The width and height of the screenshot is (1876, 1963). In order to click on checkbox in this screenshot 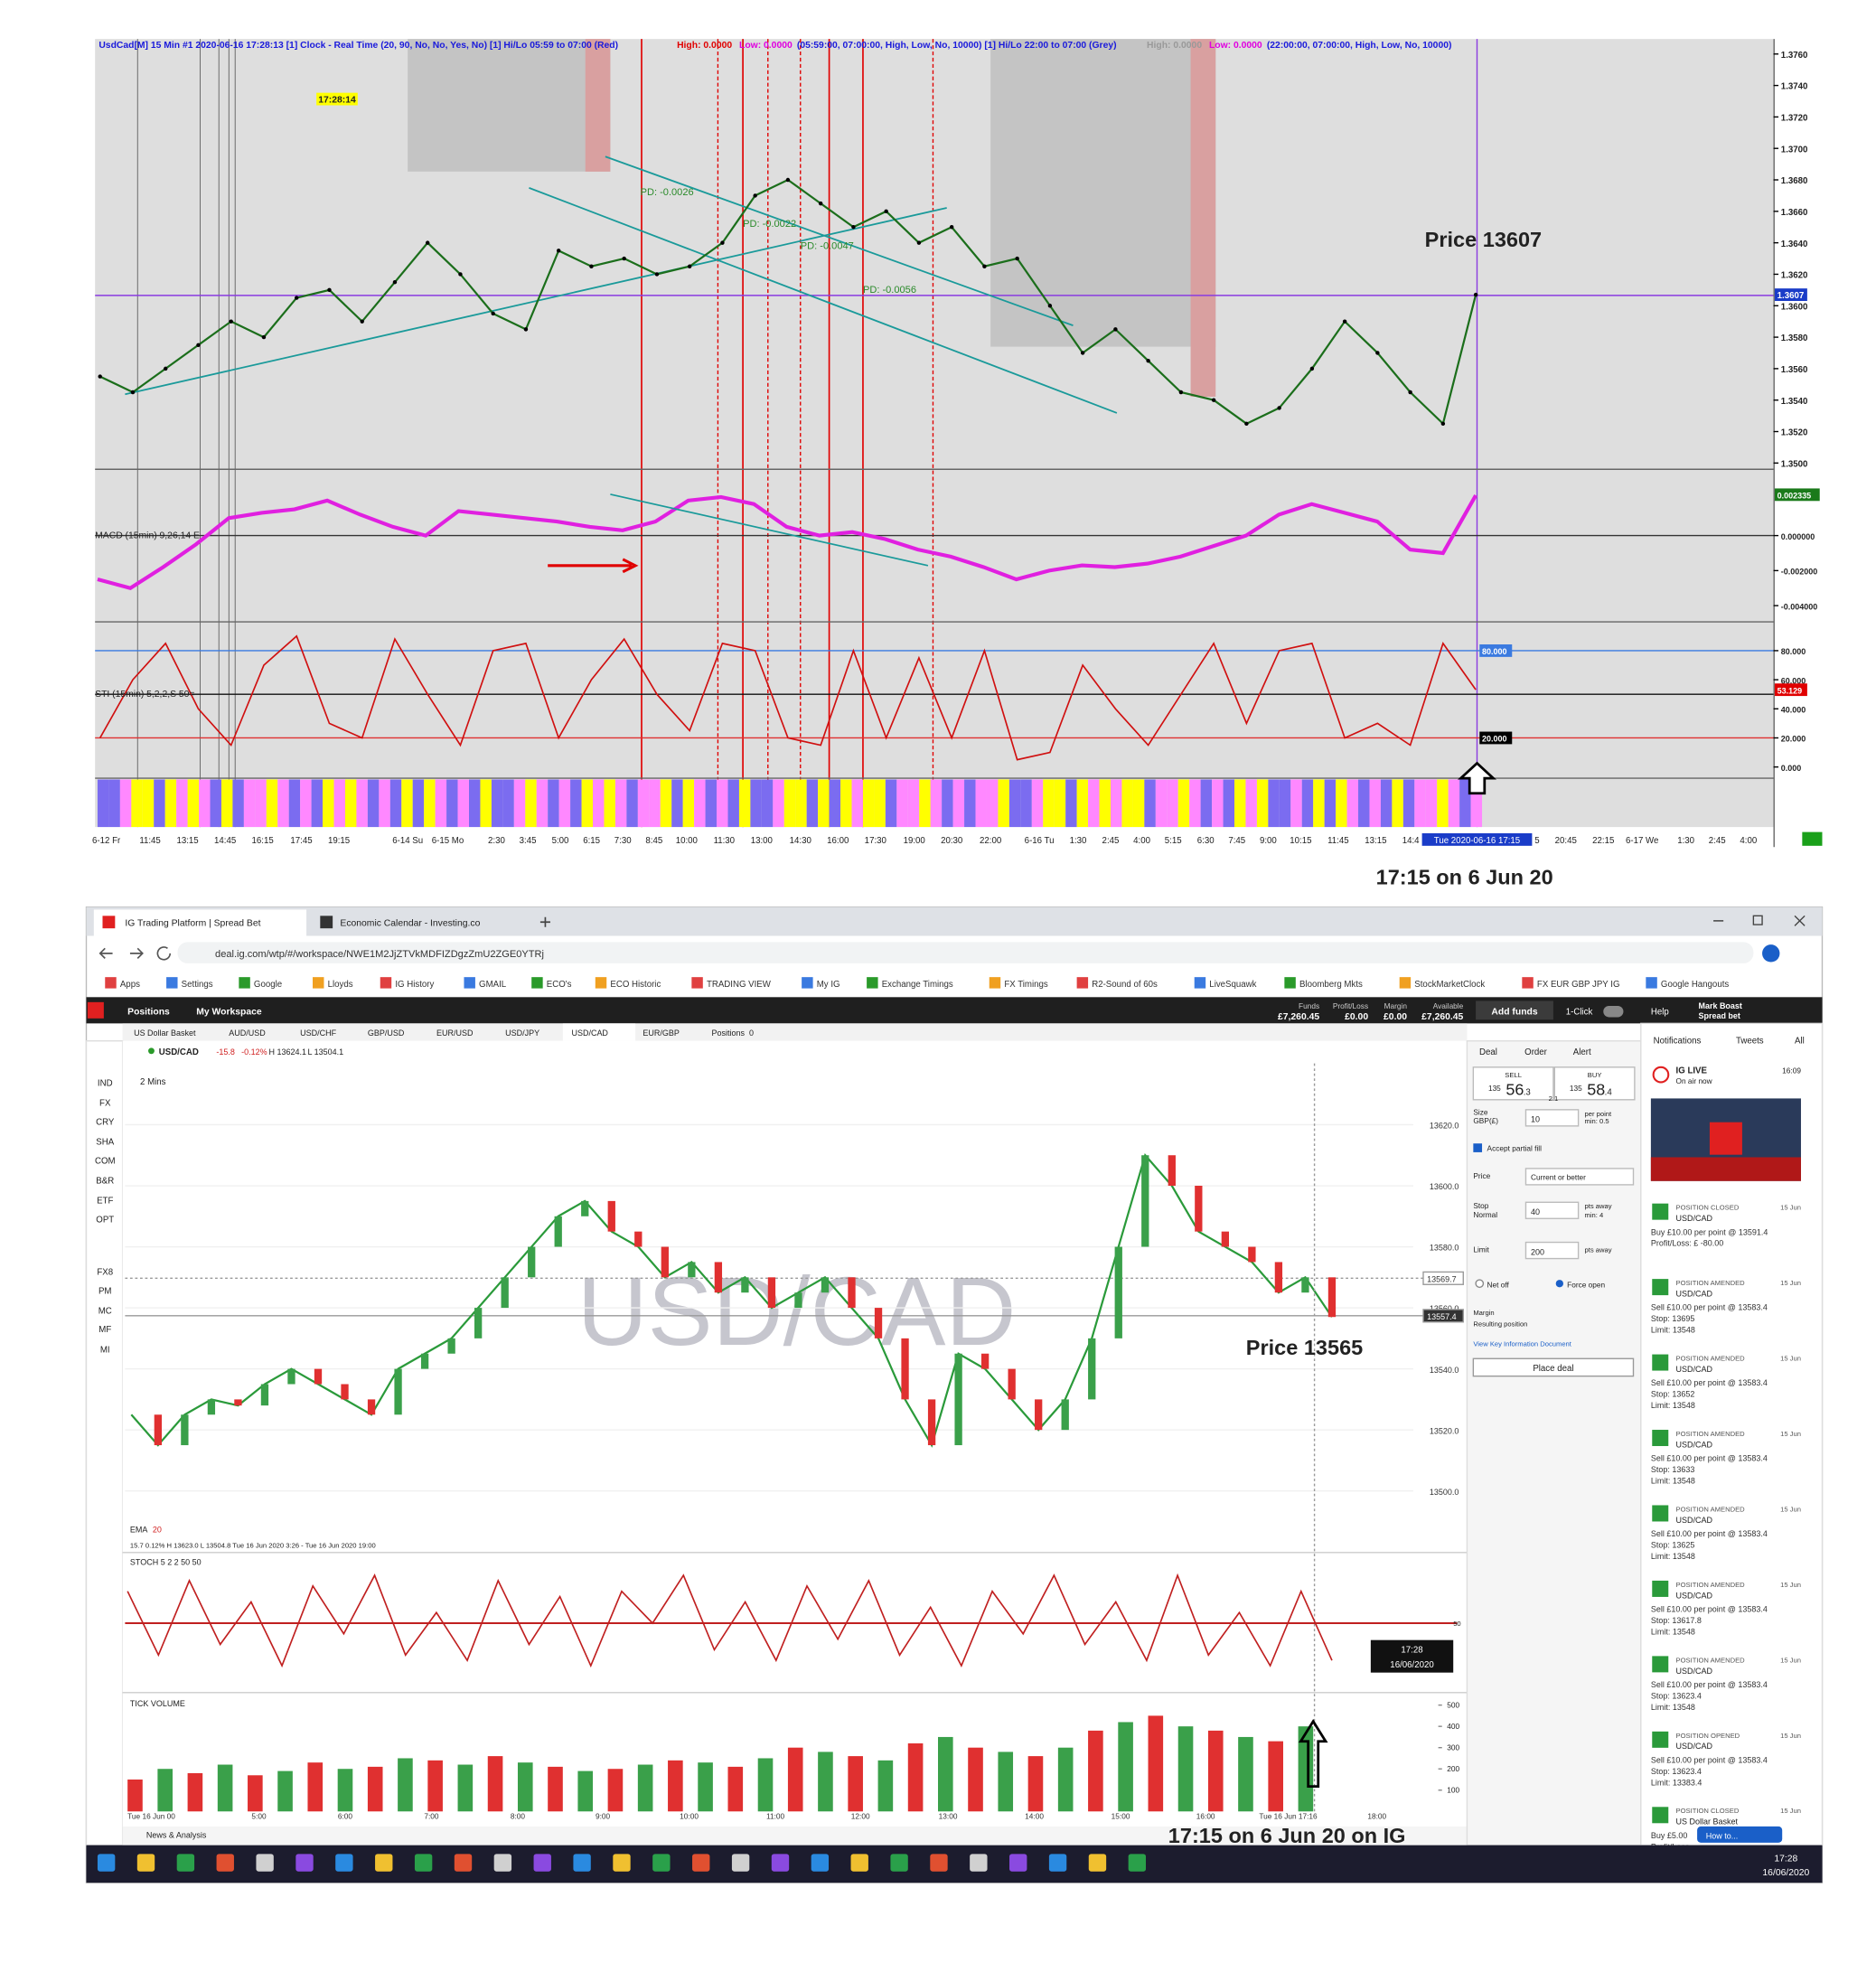, I will do `click(1478, 1147)`.